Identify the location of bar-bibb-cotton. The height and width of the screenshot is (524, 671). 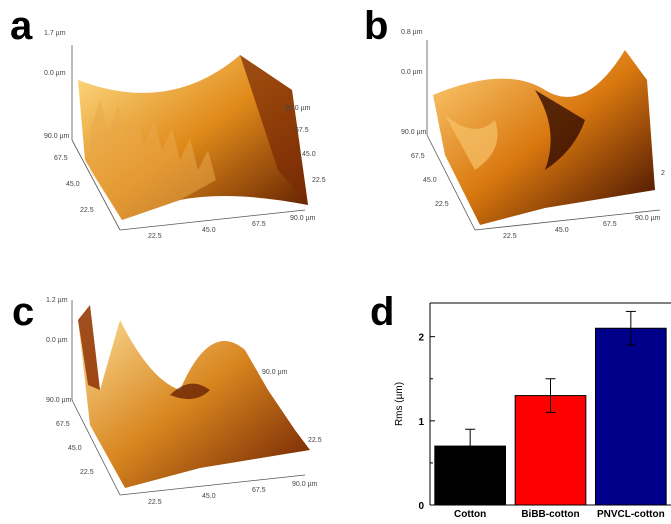
(550, 450).